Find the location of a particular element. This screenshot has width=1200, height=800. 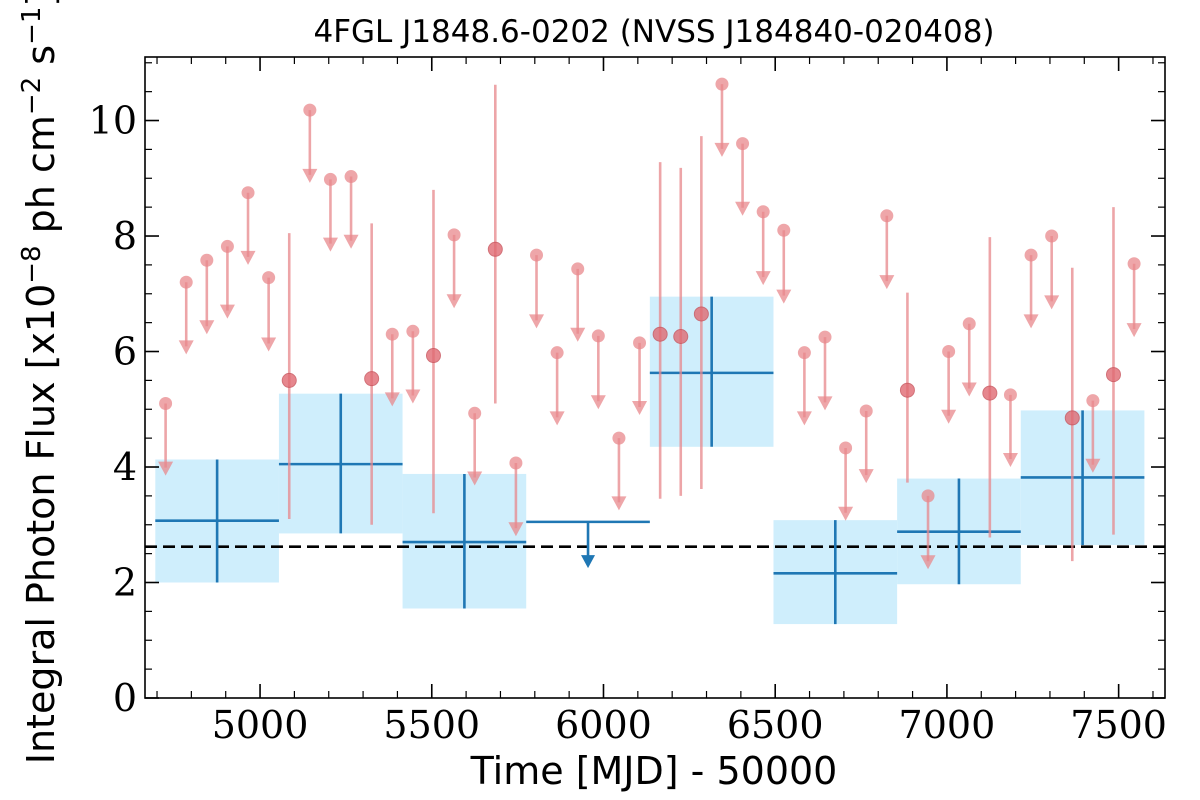

x-axis-label: Time [MJD] - 50000 is located at coordinates (654, 771).